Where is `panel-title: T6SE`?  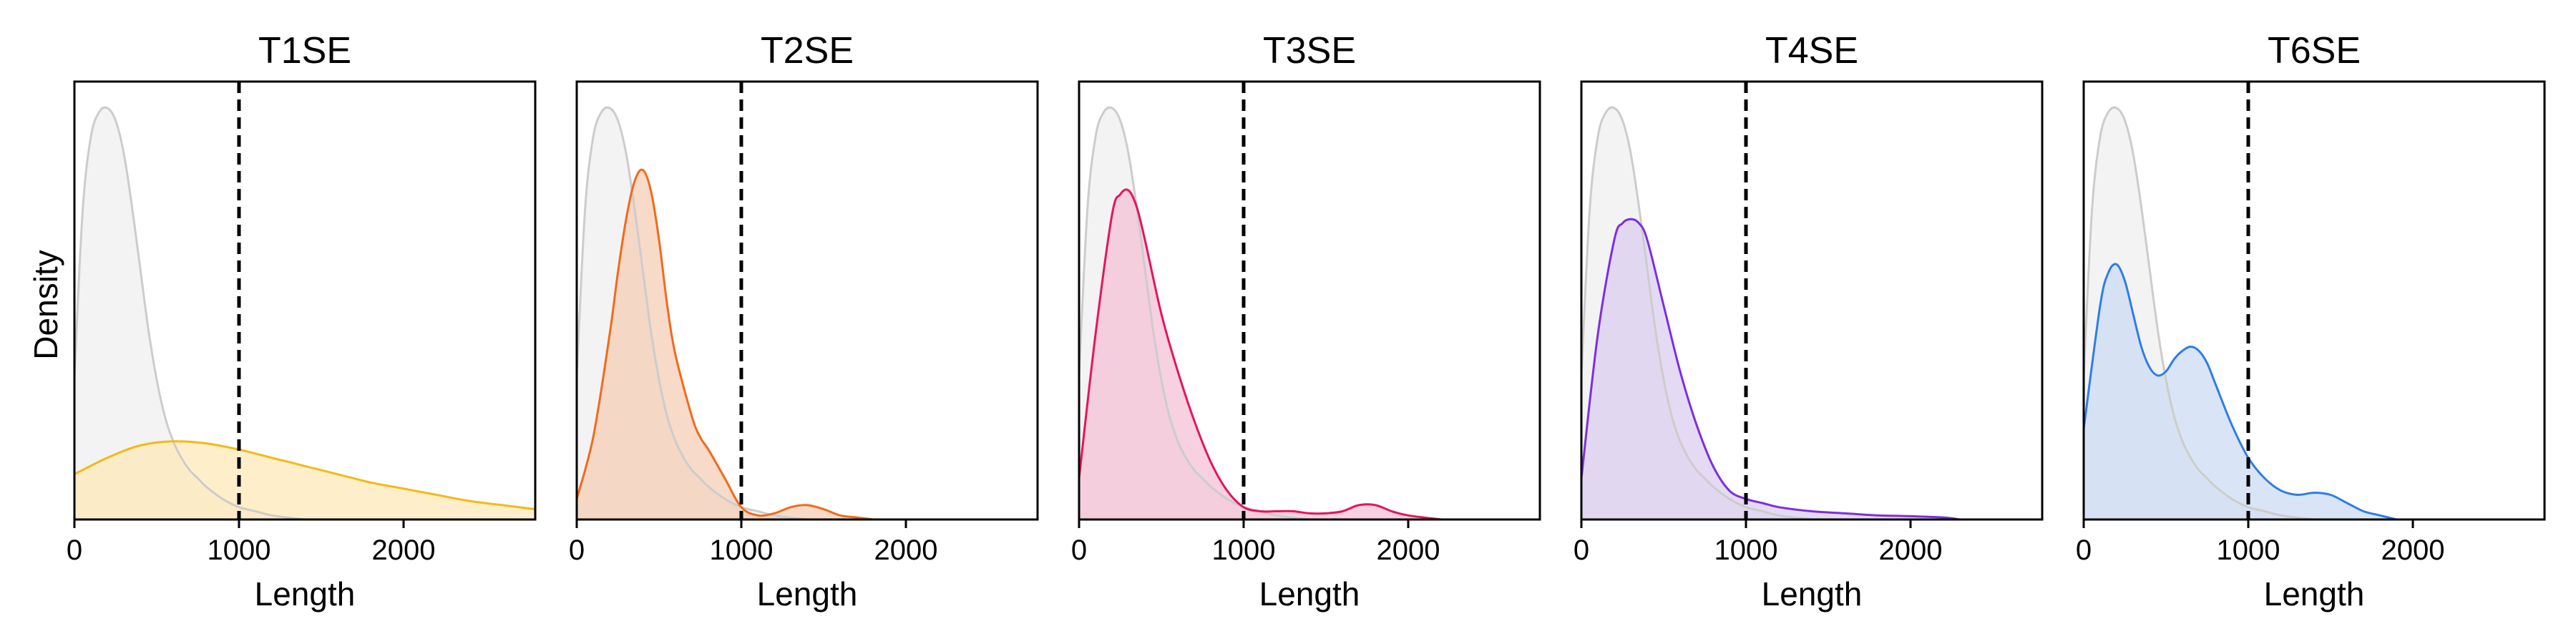 panel-title: T6SE is located at coordinates (2314, 51).